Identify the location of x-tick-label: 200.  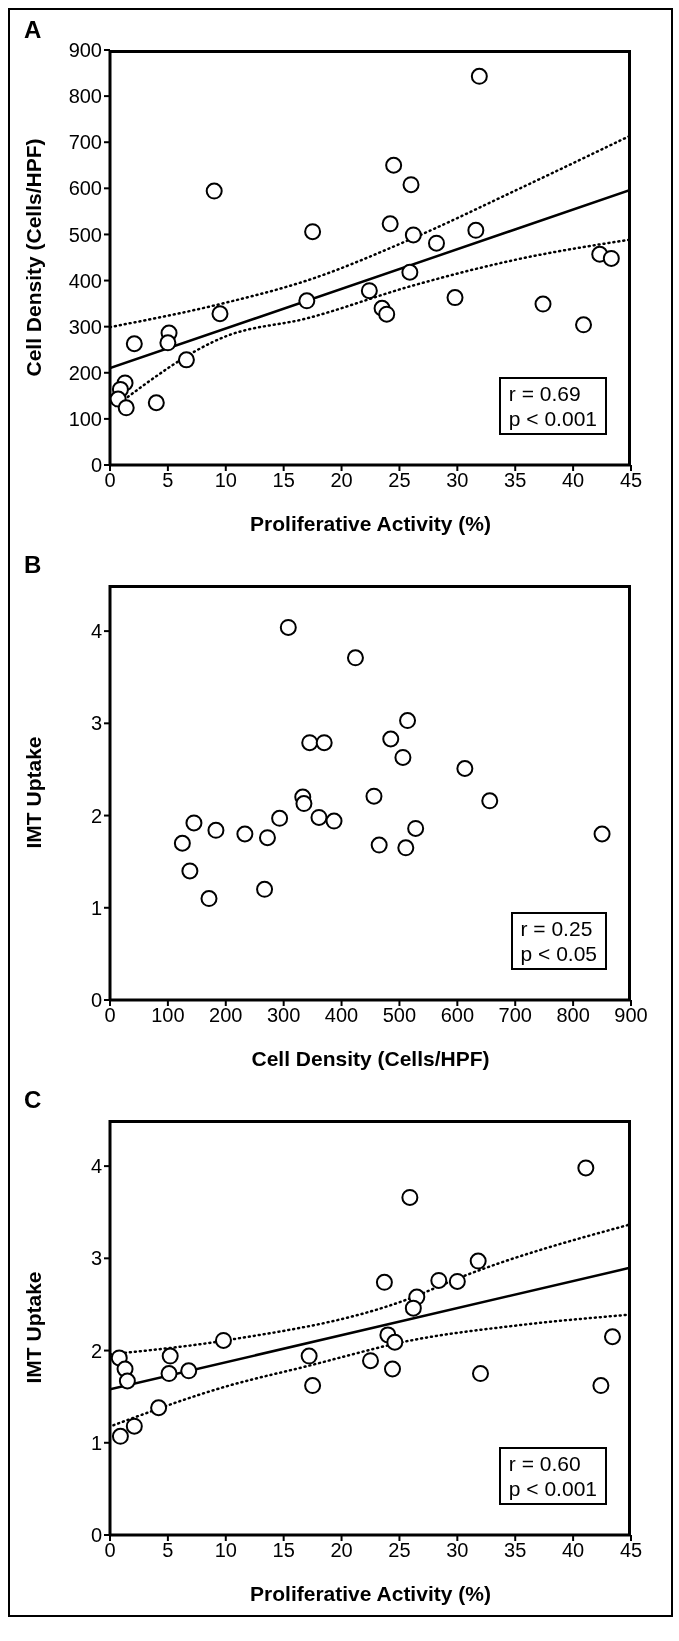
(226, 1015).